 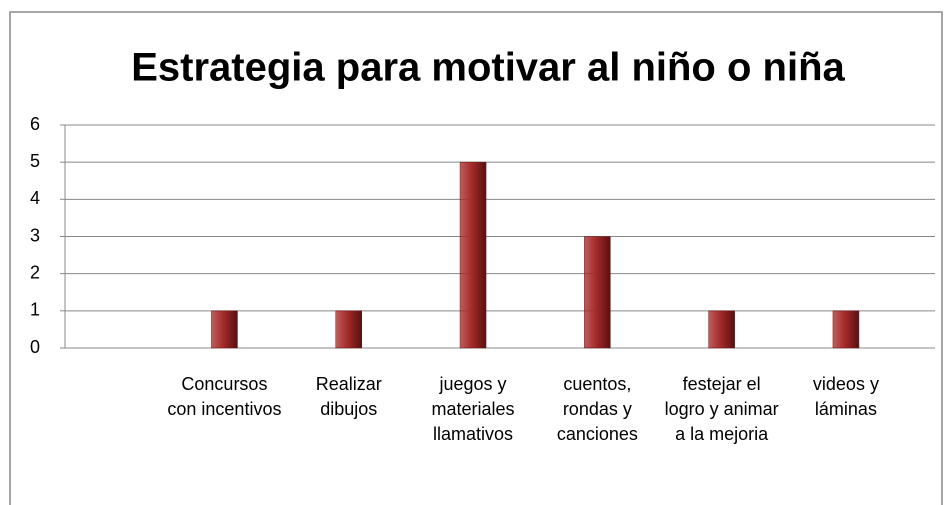 What do you see at coordinates (35, 161) in the screenshot?
I see `y-tick-label: 5` at bounding box center [35, 161].